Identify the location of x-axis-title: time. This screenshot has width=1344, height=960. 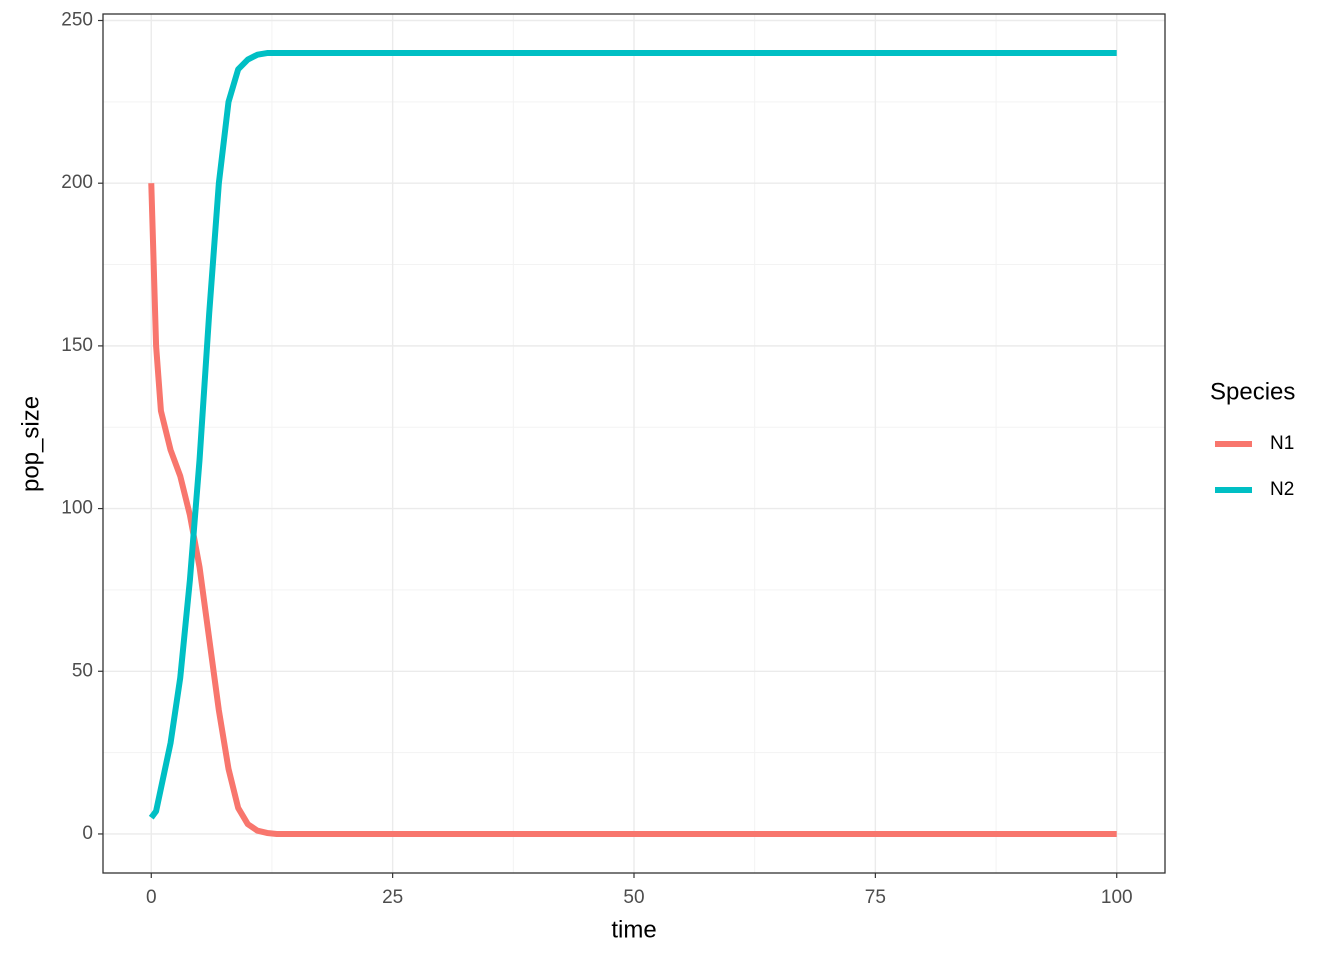
(633, 929).